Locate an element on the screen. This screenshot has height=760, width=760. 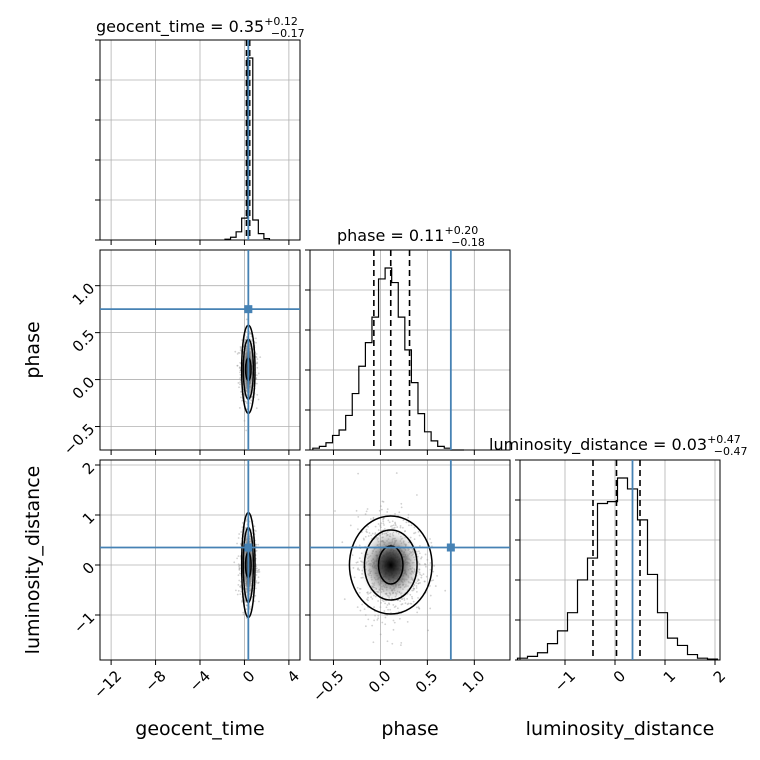
y-tick-label: 1.0 is located at coordinates (84, 294).